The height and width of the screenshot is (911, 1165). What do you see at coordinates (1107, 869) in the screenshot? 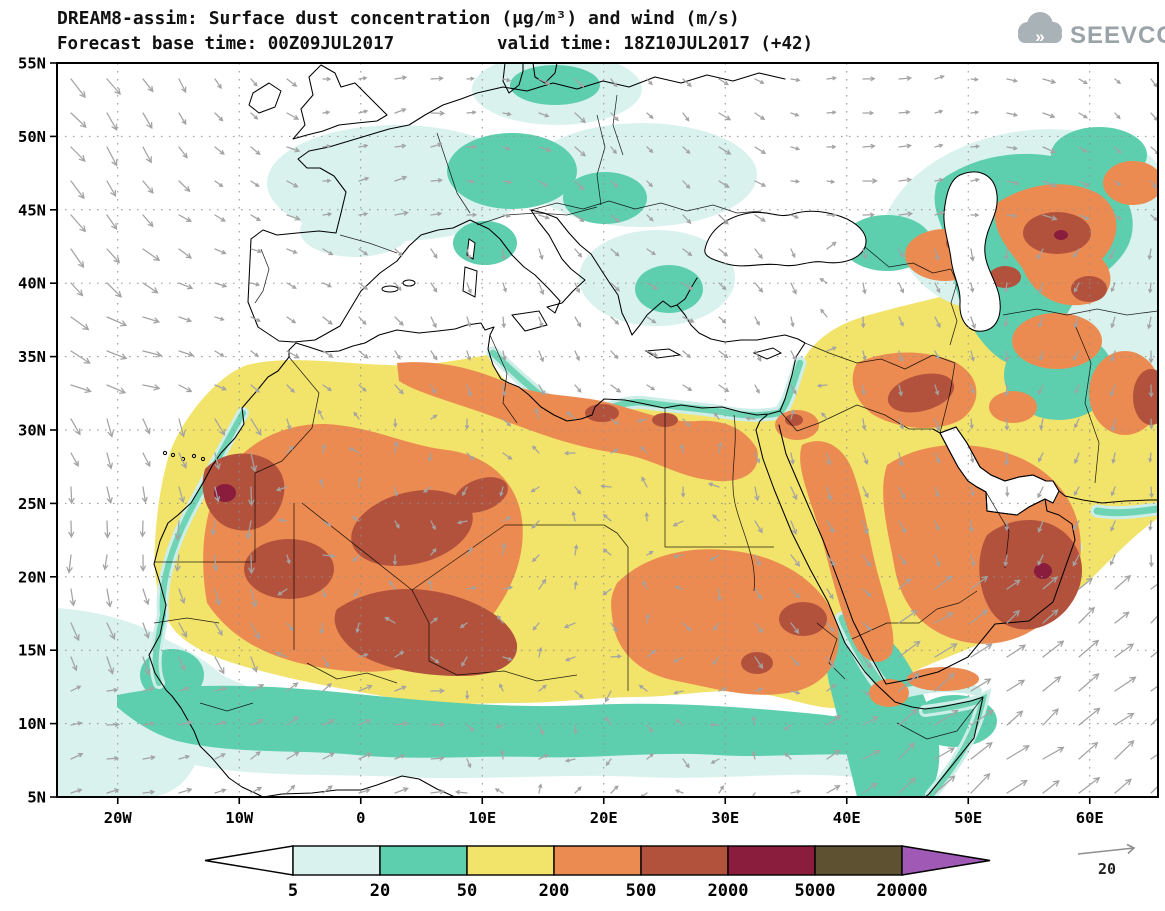
I see `wind-reference-value: 20` at bounding box center [1107, 869].